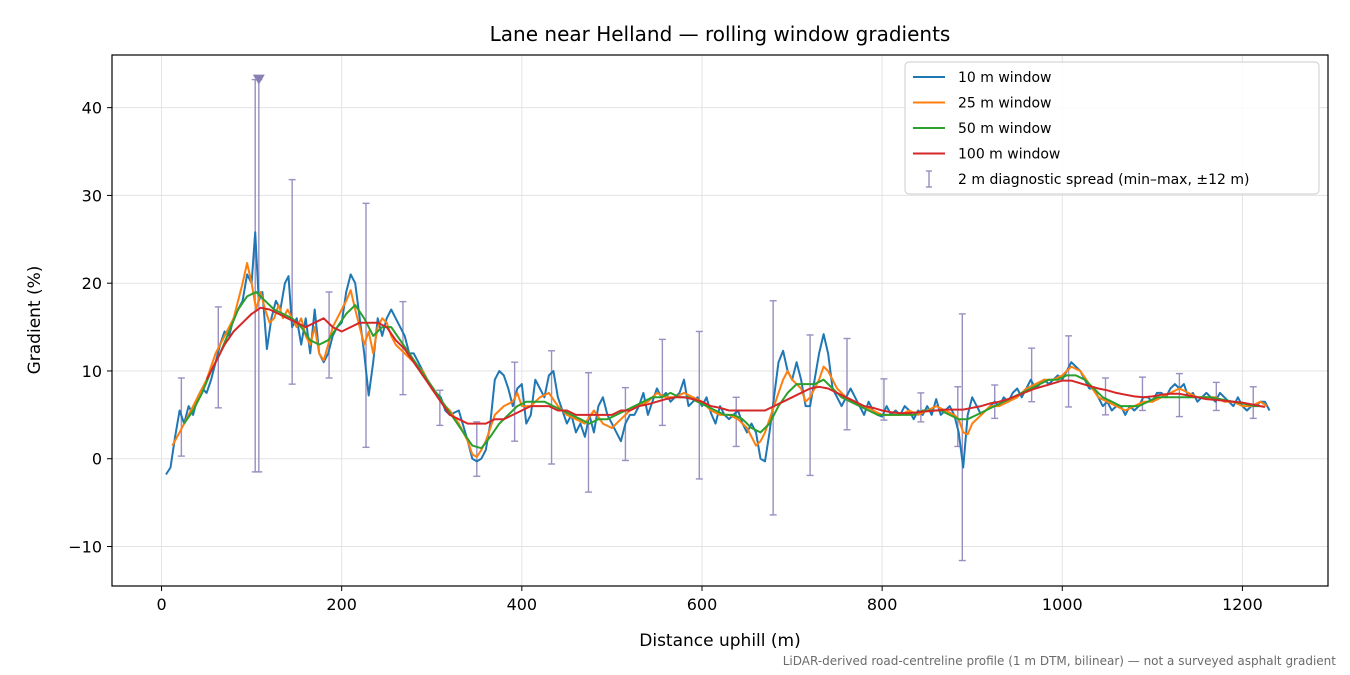 The width and height of the screenshot is (1350, 675). Describe the element at coordinates (1242, 604) in the screenshot. I see `x-tick-label: 1200` at that location.